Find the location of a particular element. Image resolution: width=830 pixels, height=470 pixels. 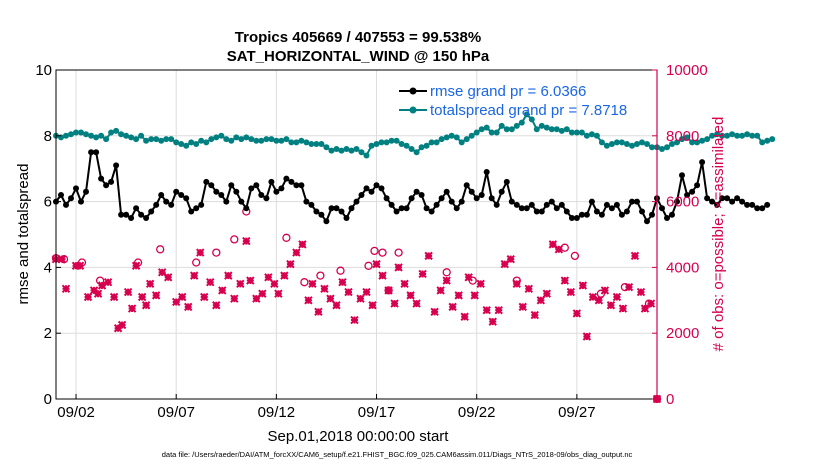

y-right-tick-label-5: 10000 is located at coordinates (687, 70).